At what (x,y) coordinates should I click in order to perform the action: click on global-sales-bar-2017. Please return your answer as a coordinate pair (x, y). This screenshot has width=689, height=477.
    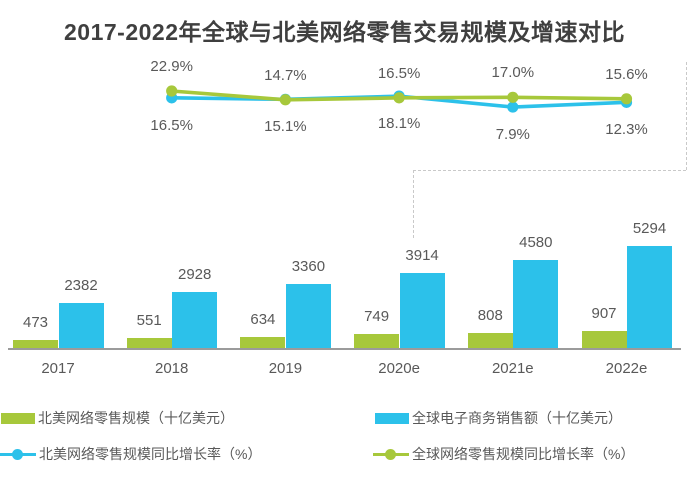
    Looking at the image, I should click on (81, 325).